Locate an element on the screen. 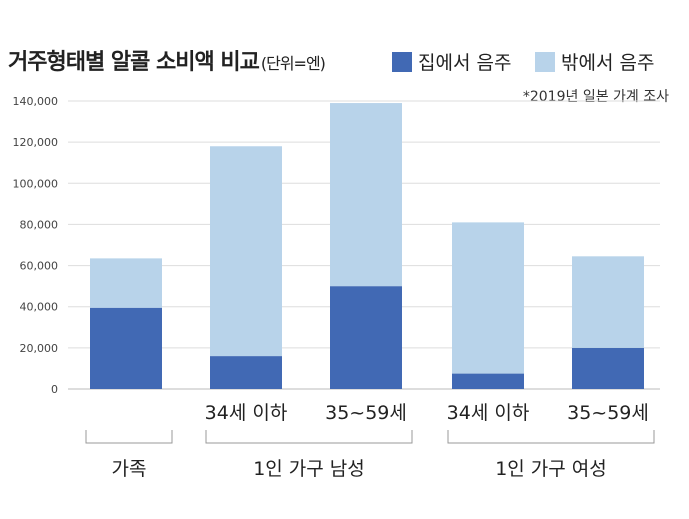 The width and height of the screenshot is (689, 519). legend-item-out: 밖에서 음주 is located at coordinates (594, 61).